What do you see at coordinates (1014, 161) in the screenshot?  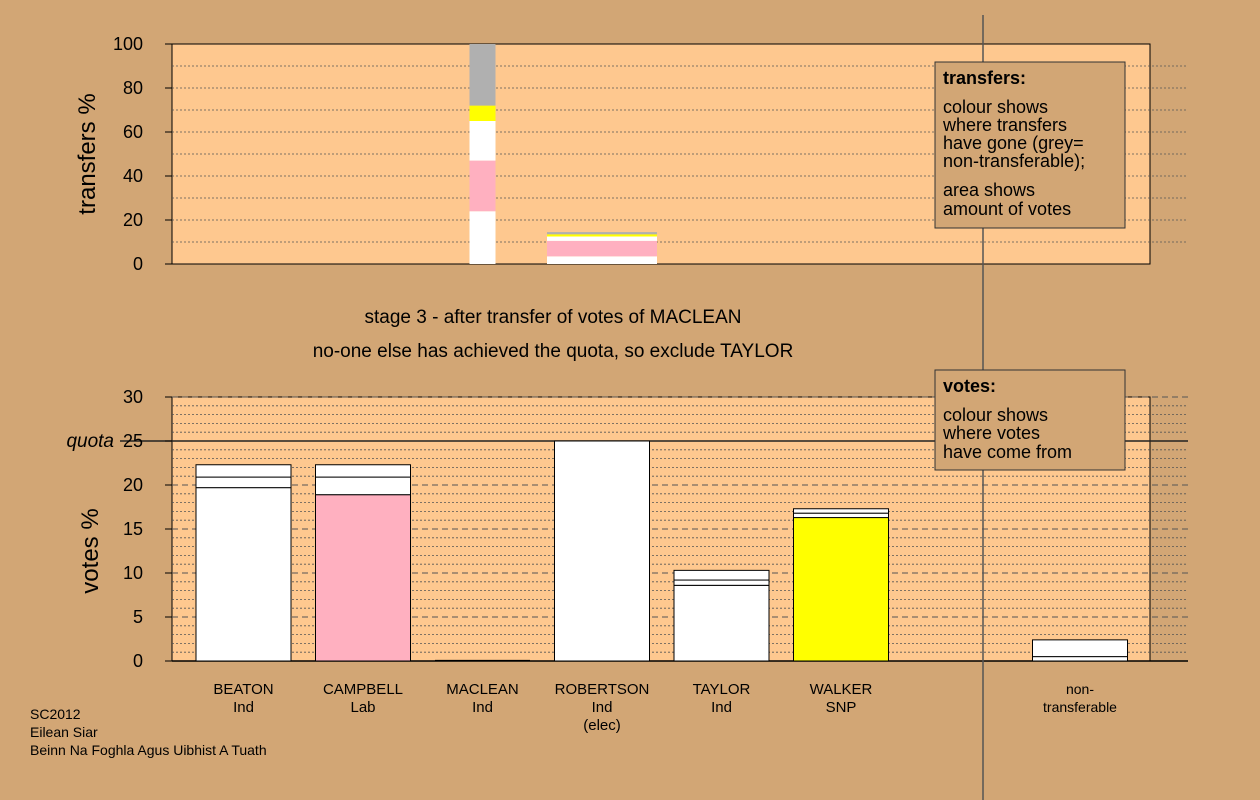 I see `transfers-legend-line: non-transferable);` at bounding box center [1014, 161].